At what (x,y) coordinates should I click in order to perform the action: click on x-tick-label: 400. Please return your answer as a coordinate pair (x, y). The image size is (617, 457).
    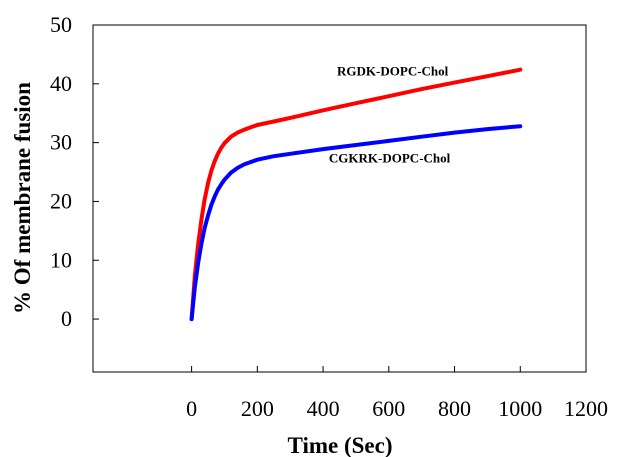
    Looking at the image, I should click on (323, 408).